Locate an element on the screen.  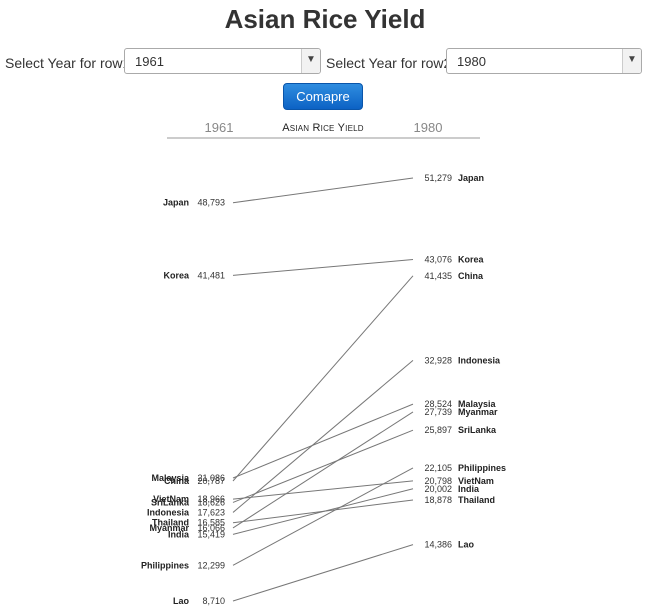
left-label-japan: Japan is located at coordinates (176, 203).